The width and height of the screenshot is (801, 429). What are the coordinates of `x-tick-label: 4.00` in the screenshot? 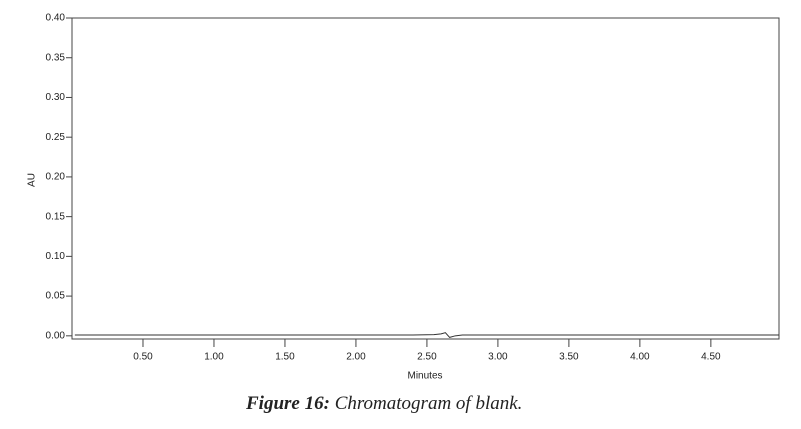 It's located at (640, 357).